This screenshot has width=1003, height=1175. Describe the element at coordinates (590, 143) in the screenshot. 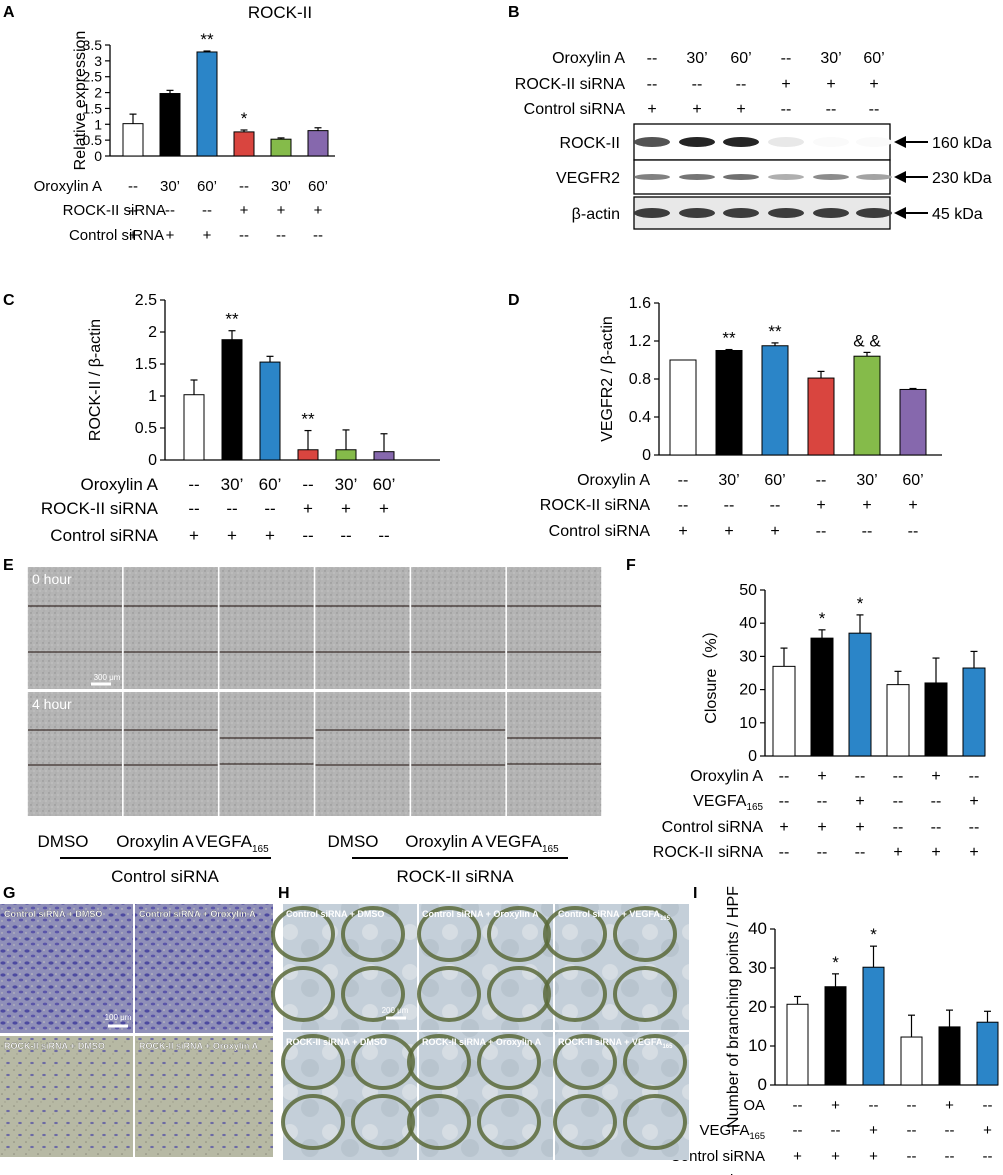

I see `blot-band-label: ROCK-II` at that location.